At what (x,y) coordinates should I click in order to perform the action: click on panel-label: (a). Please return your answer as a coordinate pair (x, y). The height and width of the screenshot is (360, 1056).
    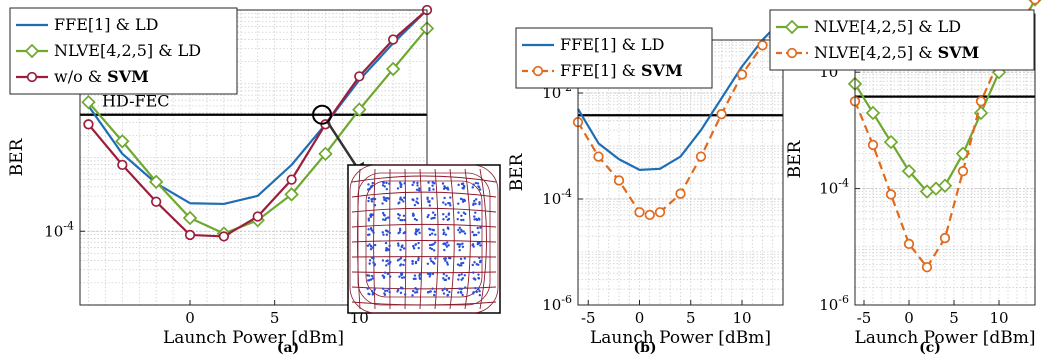
    Looking at the image, I should click on (288, 348).